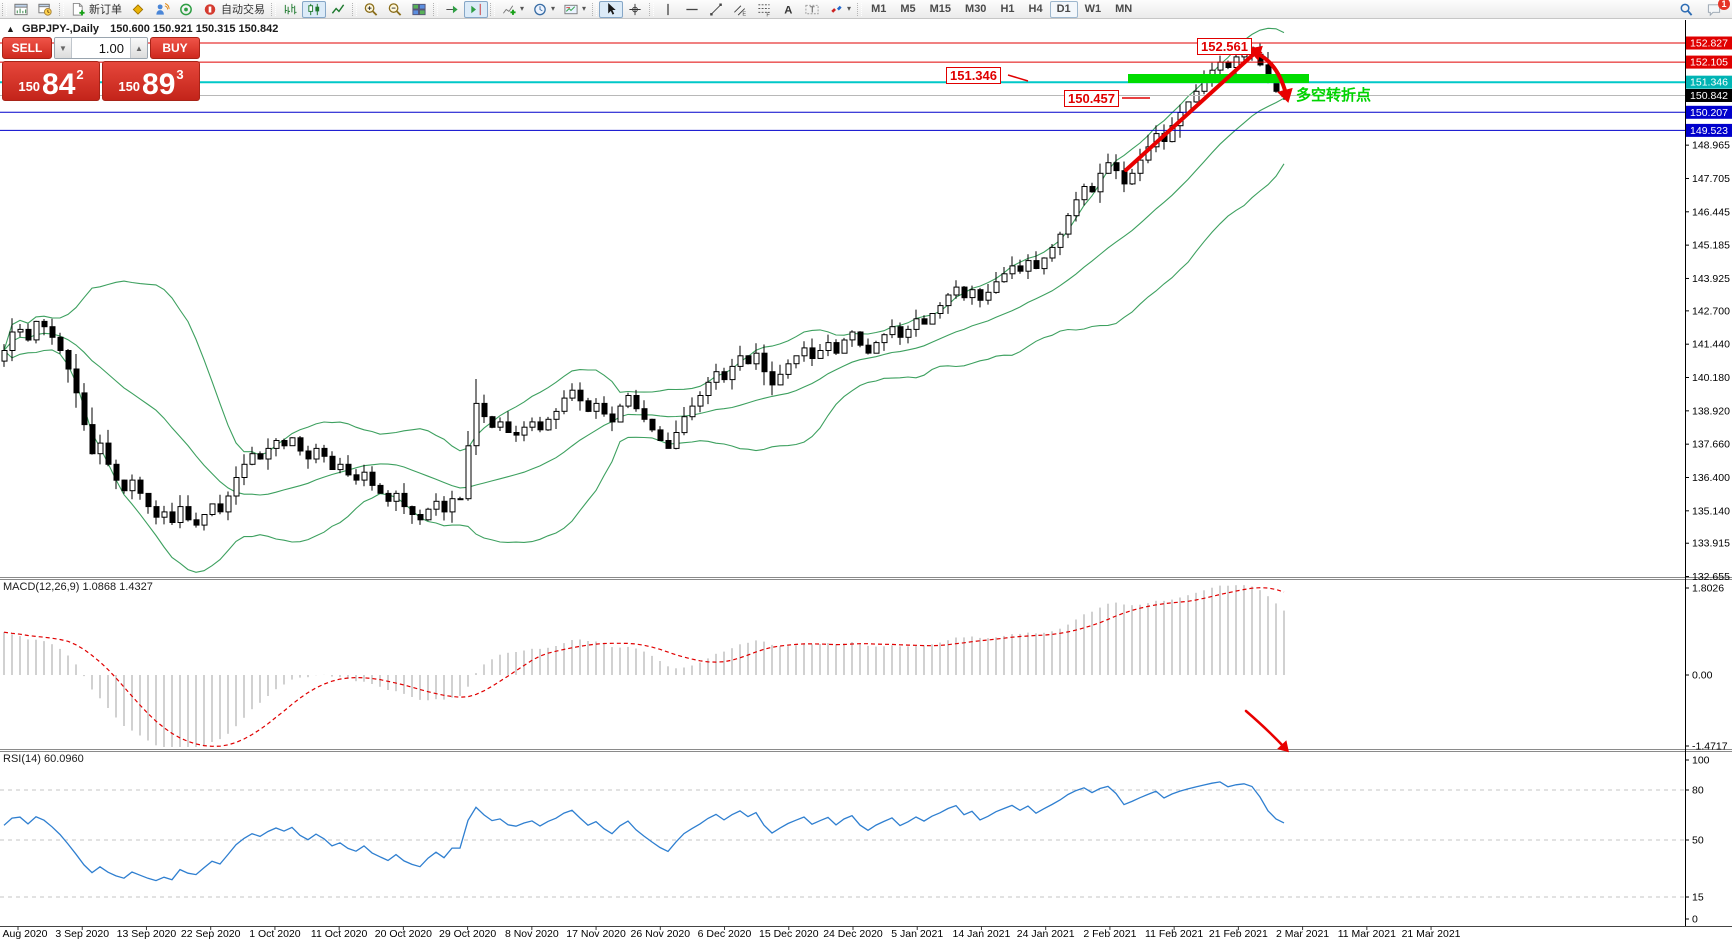 This screenshot has height=942, width=1732. Describe the element at coordinates (1063, 9) in the screenshot. I see `timeframe-d1-button: D1` at that location.